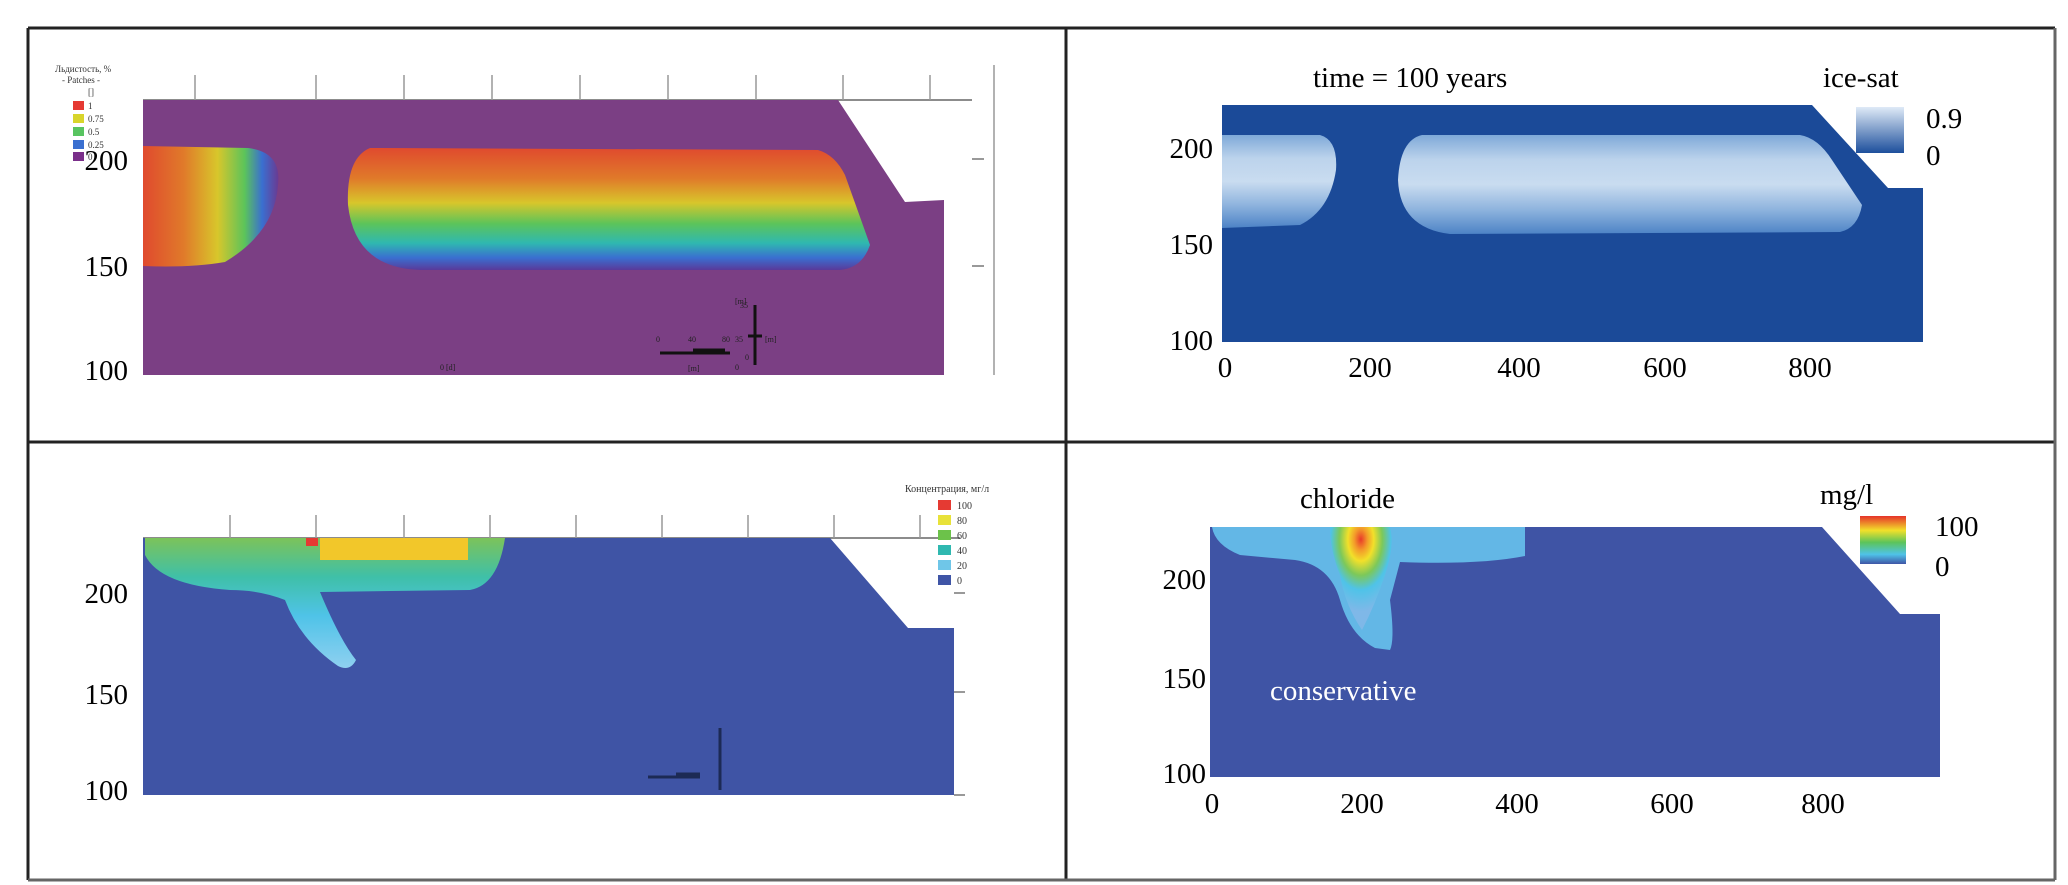 The width and height of the screenshot is (2068, 885). Describe the element at coordinates (947, 489) in the screenshot. I see `bl-legend-title: Концентрация, мг/л` at that location.